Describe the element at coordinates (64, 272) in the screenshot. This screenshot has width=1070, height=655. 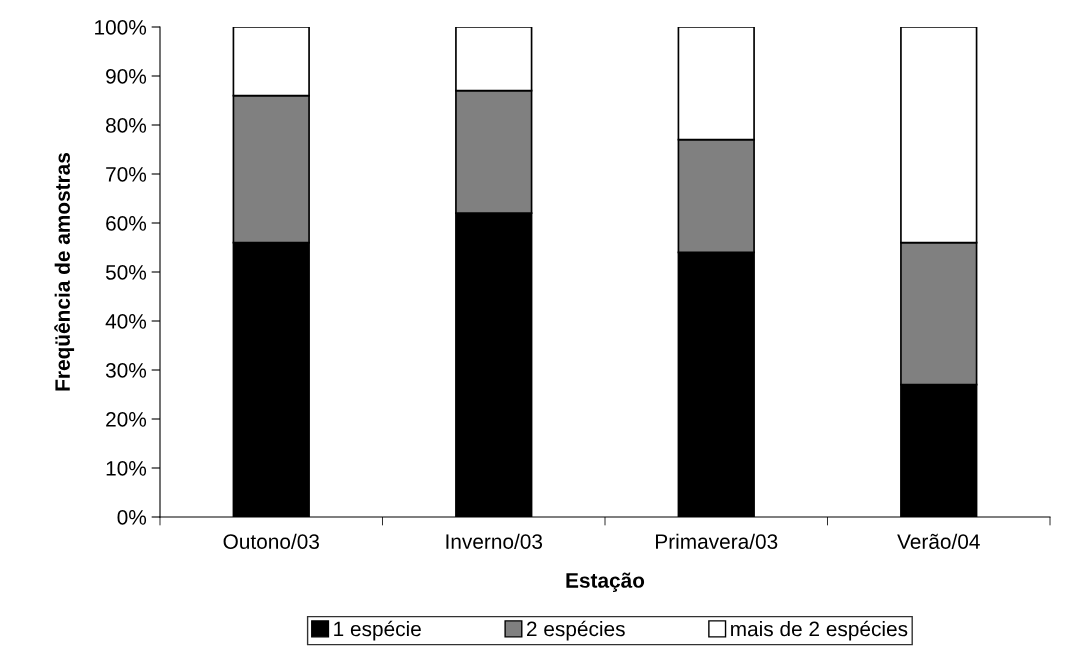
I see `y-axis-title: Freqüência de amostras` at that location.